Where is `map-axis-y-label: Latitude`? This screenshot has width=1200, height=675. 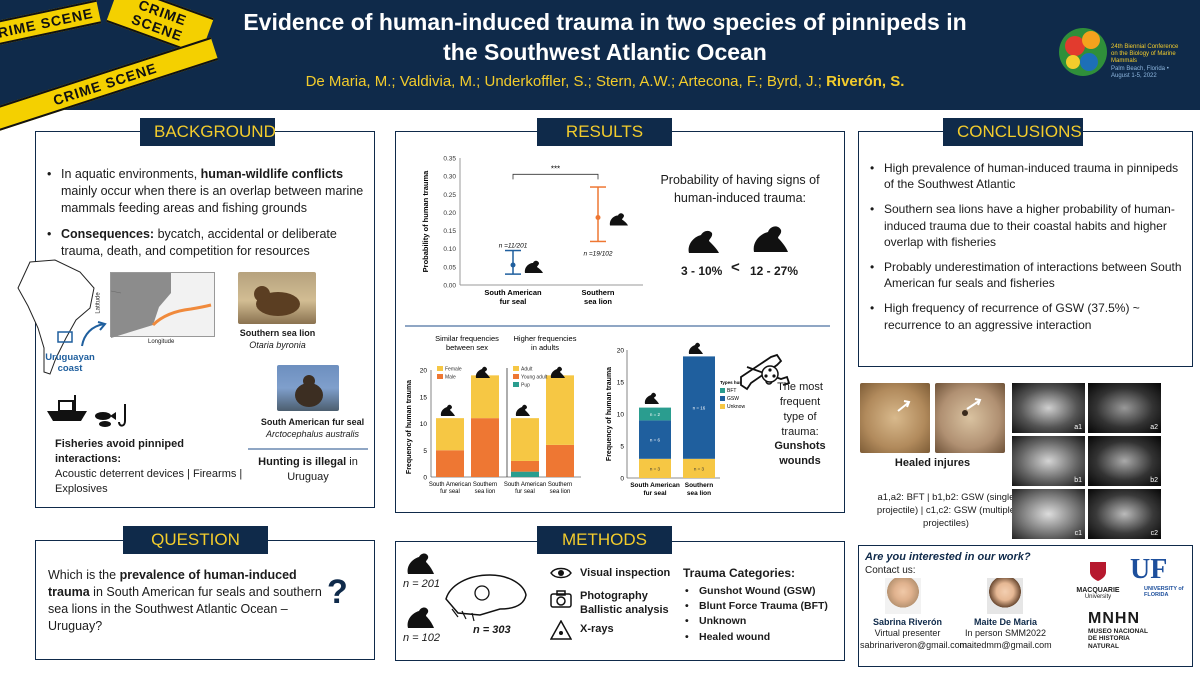
map-axis-y-label: Latitude is located at coordinates (98, 303).